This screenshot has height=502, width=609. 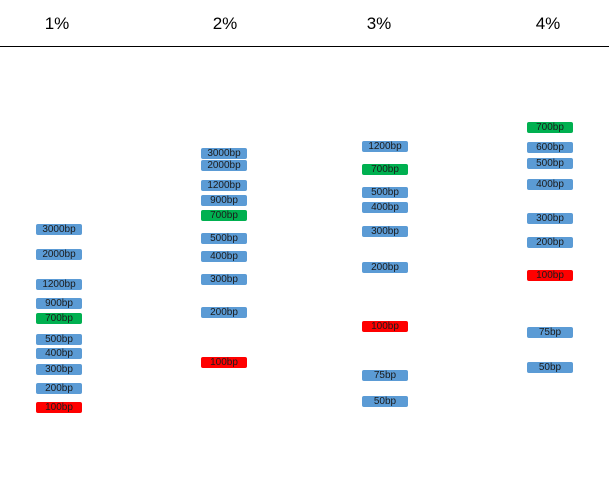 I want to click on lane-header-2pct: 2%, so click(x=225, y=23).